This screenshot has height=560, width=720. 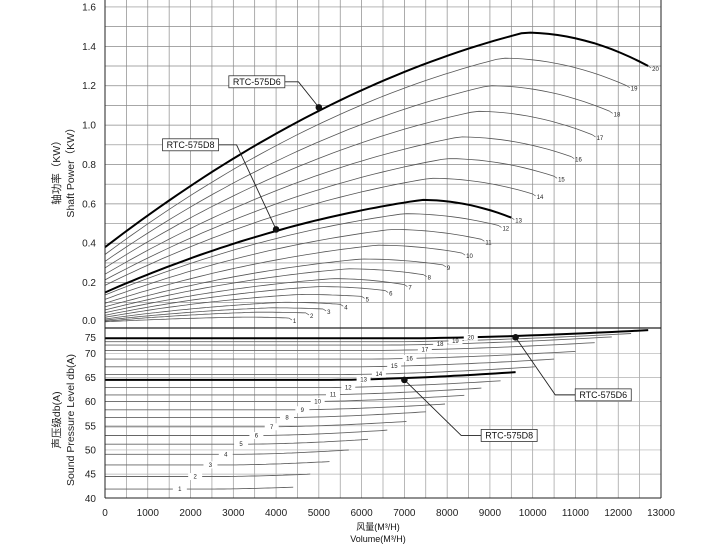 I want to click on power-curve-label: 9, so click(x=449, y=269).